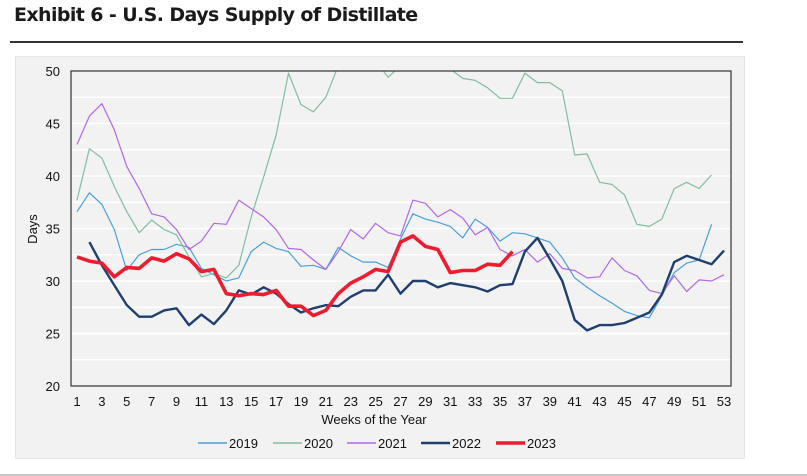 The height and width of the screenshot is (476, 807). I want to click on legend-label: 2023, so click(541, 443).